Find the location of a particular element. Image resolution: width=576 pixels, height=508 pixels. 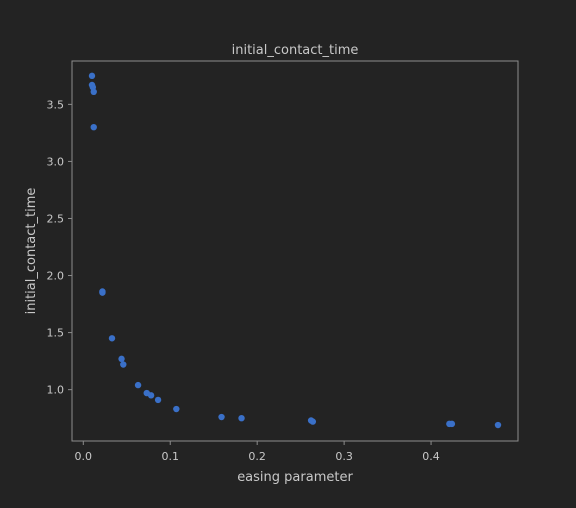

x-tick-label: 0.4 is located at coordinates (431, 456).